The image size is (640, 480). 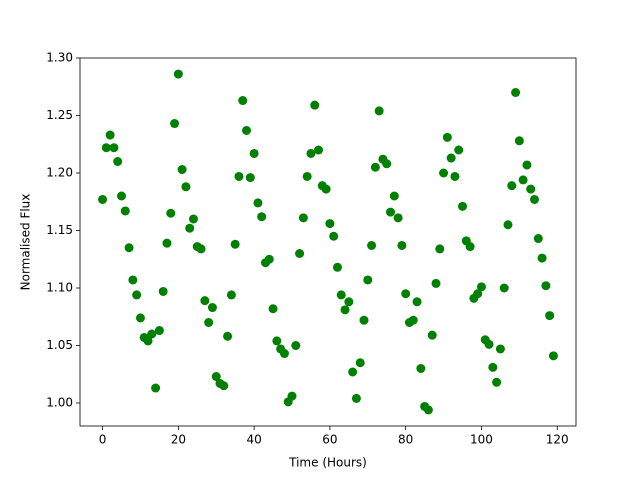 What do you see at coordinates (59, 345) in the screenshot?
I see `y-tick-label: 1.05` at bounding box center [59, 345].